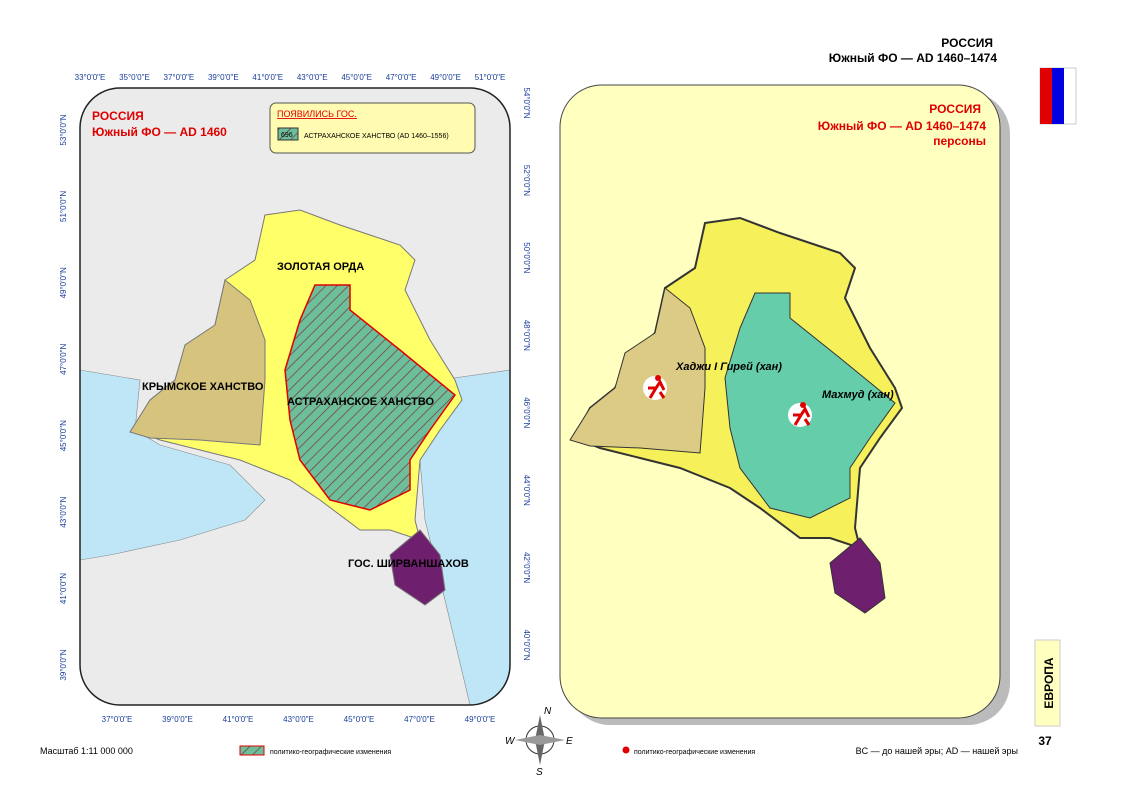 Image resolution: width=1122 pixels, height=799 pixels. I want to click on coordinate-label: 49°0'0"N, so click(63, 282).